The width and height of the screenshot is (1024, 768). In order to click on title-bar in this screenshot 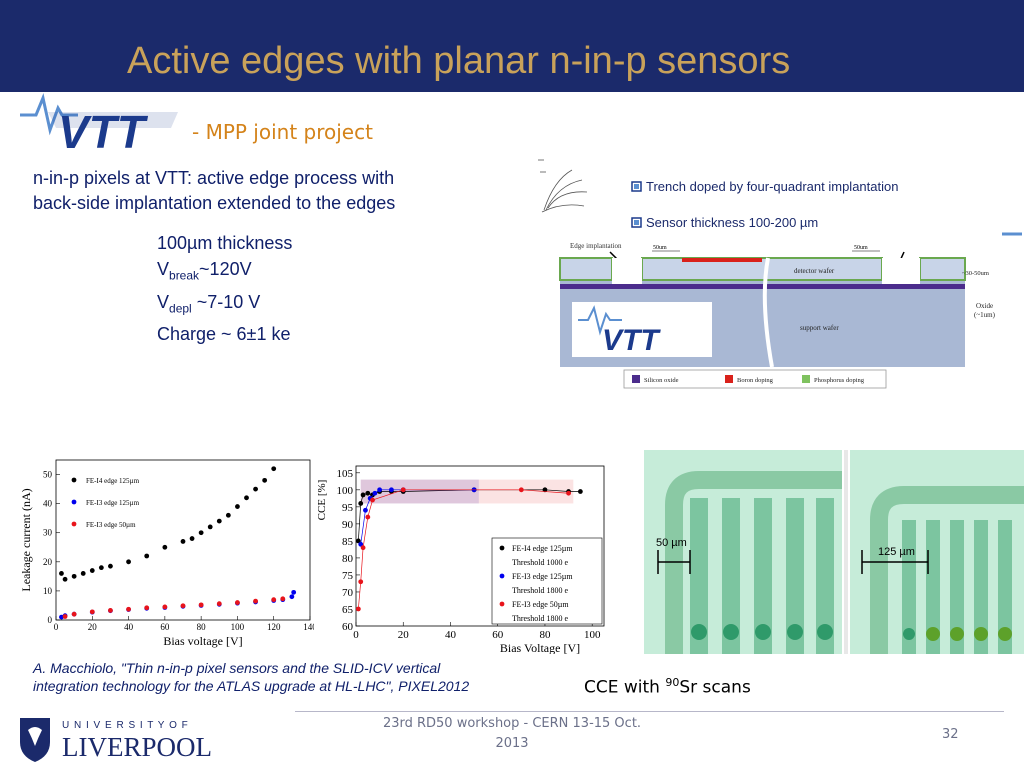, I will do `click(512, 46)`.